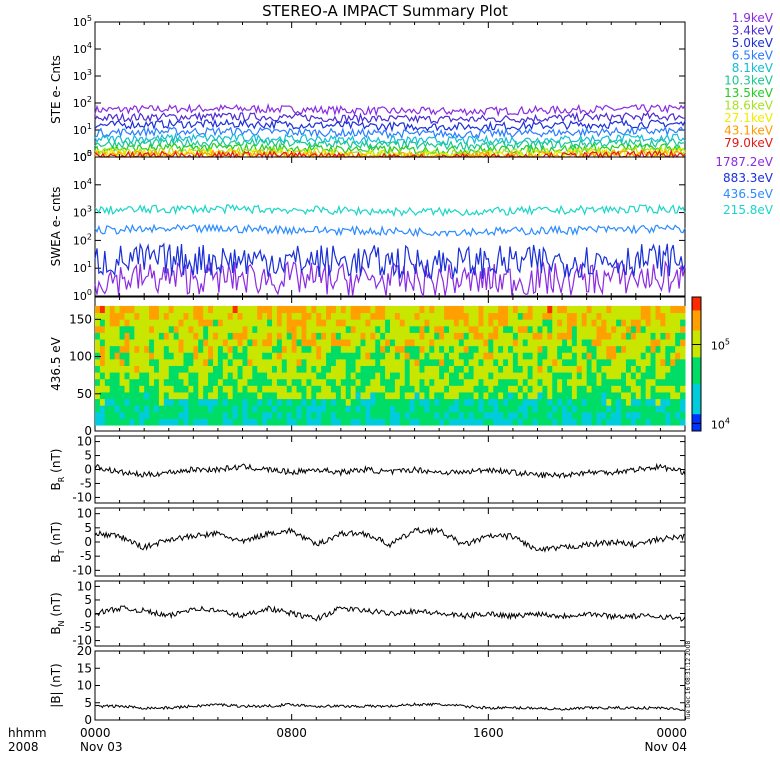  What do you see at coordinates (749, 118) in the screenshot?
I see `legend-27.1keV: 27.1keV` at bounding box center [749, 118].